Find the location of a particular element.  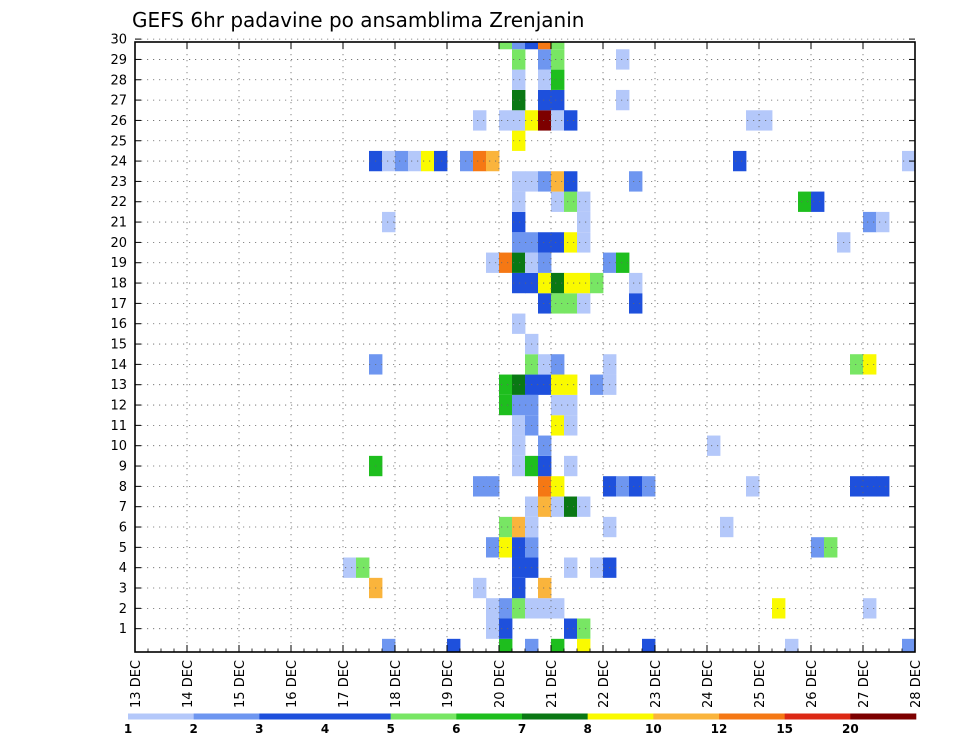

x-tick-label: 13 DEC is located at coordinates (136, 684).